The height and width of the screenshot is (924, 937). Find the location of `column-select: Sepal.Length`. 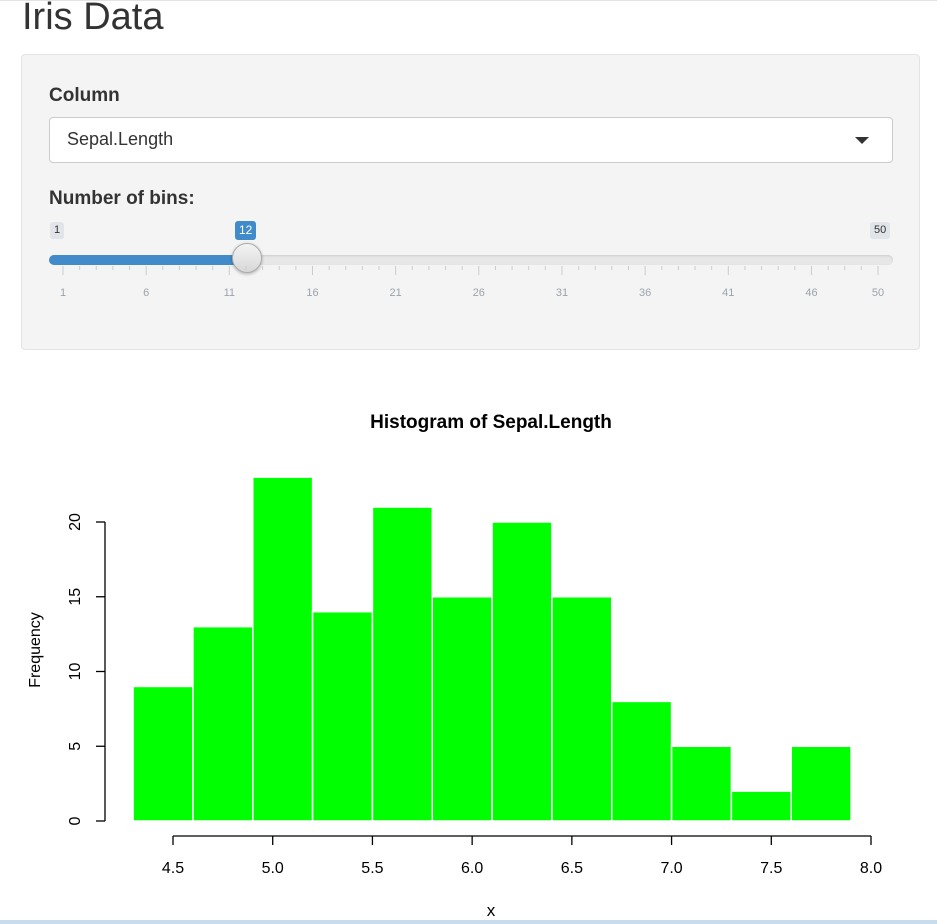

column-select: Sepal.Length is located at coordinates (471, 140).